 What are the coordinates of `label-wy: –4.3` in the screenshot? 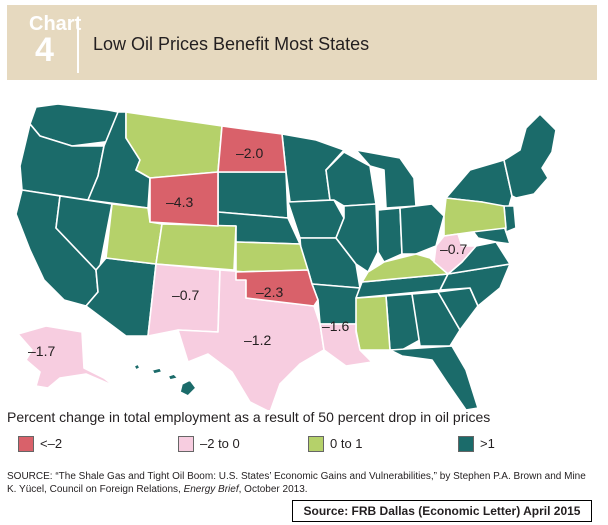 It's located at (179, 202).